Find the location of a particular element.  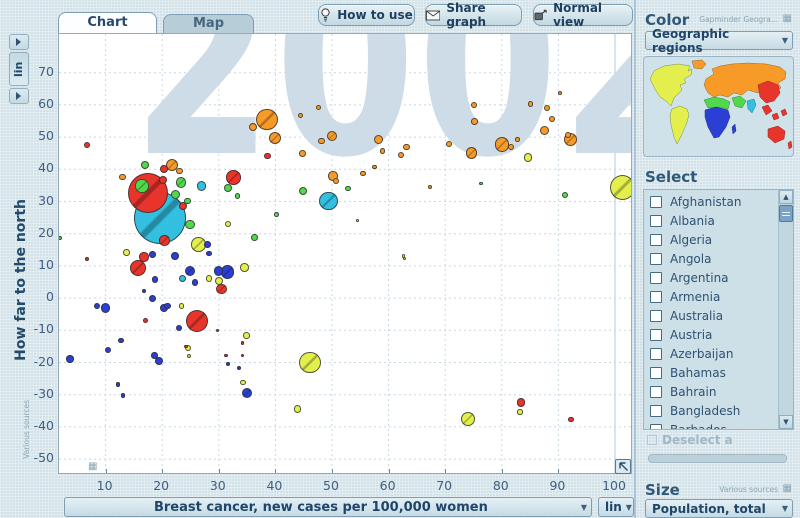

x-axis-scale-dropdown: lin ▼ is located at coordinates (616, 507).